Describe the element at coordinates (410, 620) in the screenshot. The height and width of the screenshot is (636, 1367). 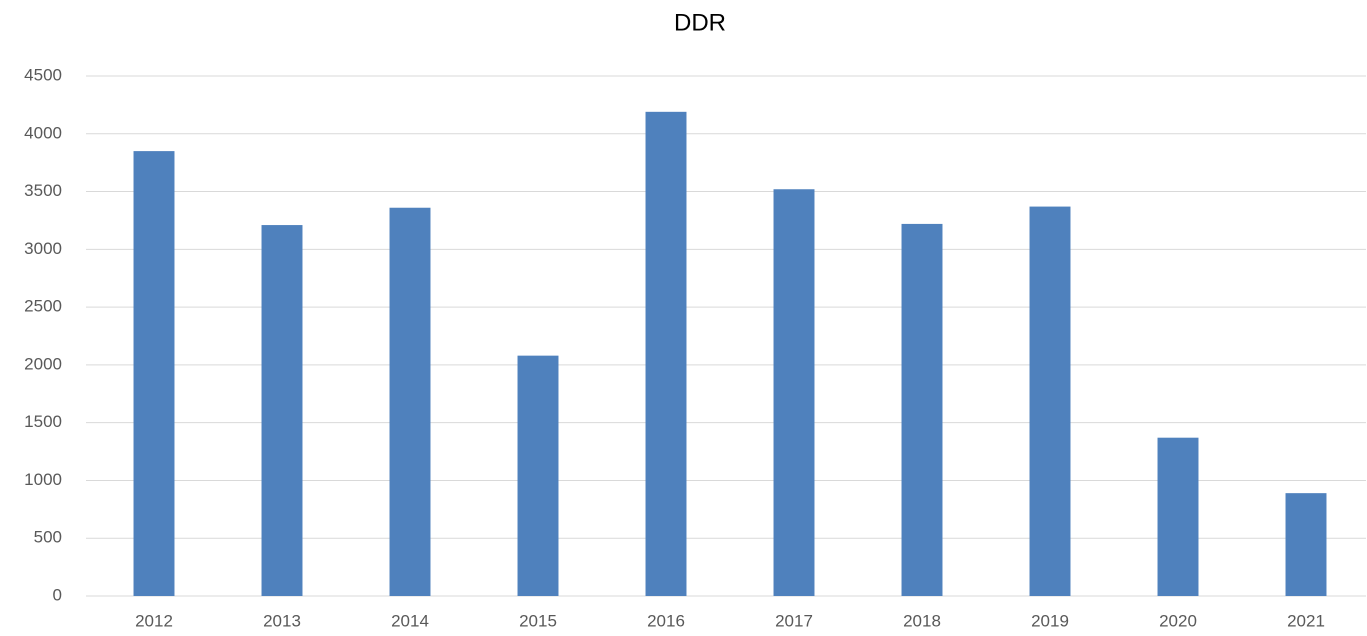
I see `x-tick-label: 2014` at that location.